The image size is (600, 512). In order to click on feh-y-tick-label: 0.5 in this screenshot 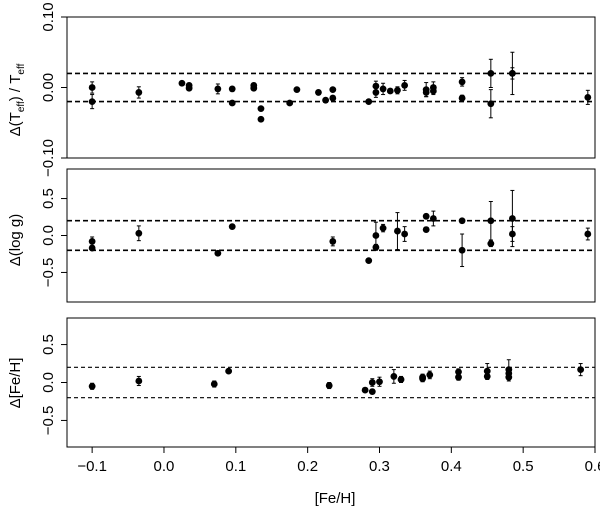, I will do `click(48, 344)`.